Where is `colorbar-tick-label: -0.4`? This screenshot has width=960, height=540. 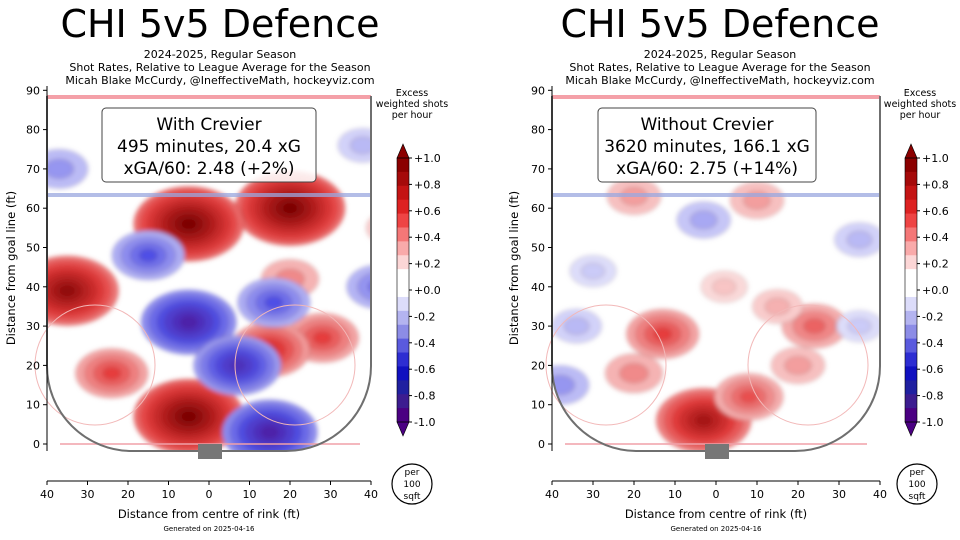 colorbar-tick-label: -0.4 is located at coordinates (932, 343).